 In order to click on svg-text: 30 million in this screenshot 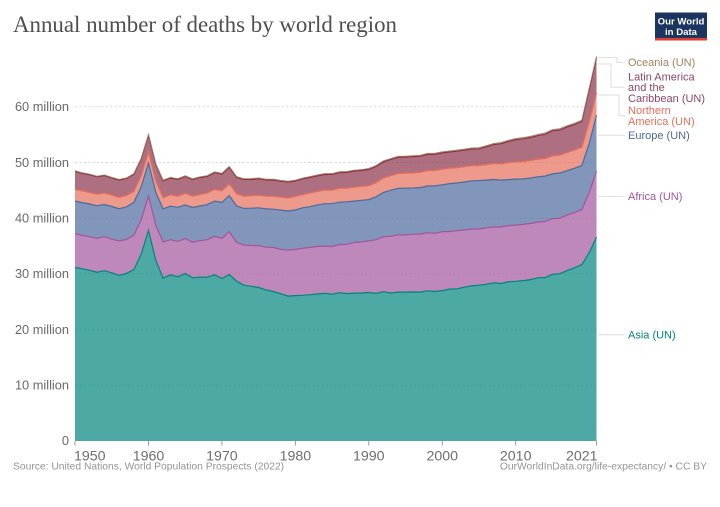, I will do `click(42, 273)`.